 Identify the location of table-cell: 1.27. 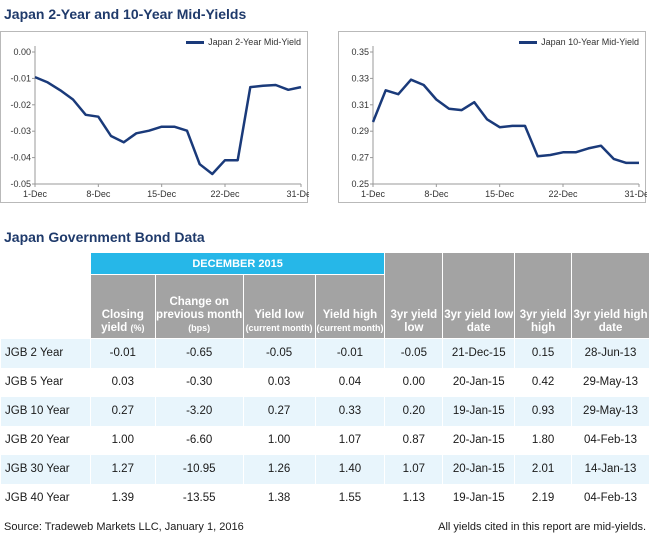
(122, 469).